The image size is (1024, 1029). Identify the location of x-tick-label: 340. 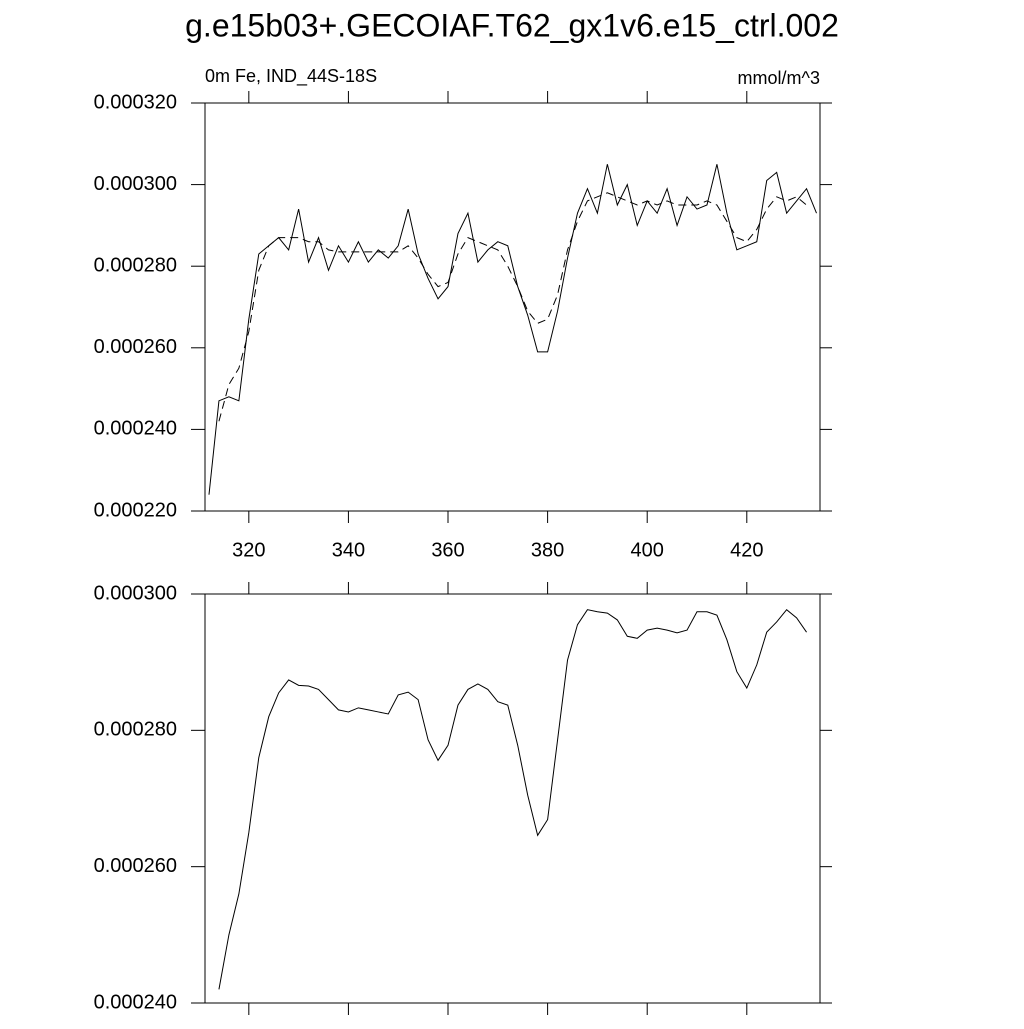
(348, 550).